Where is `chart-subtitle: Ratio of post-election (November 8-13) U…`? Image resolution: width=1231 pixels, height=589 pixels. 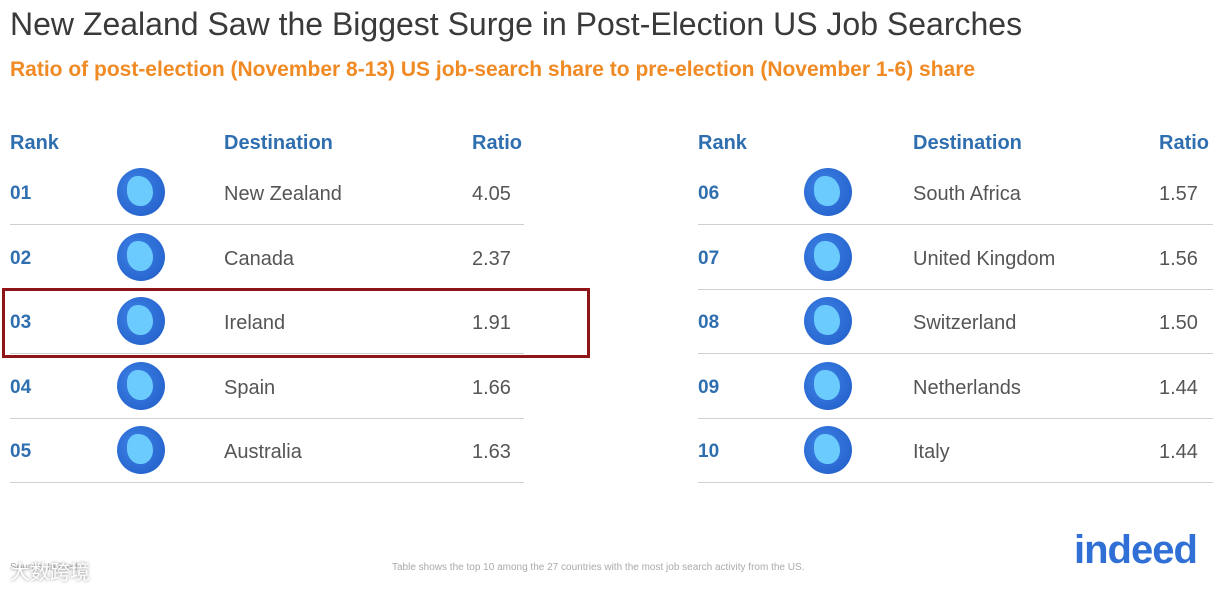 chart-subtitle: Ratio of post-election (November 8-13) U… is located at coordinates (493, 69).